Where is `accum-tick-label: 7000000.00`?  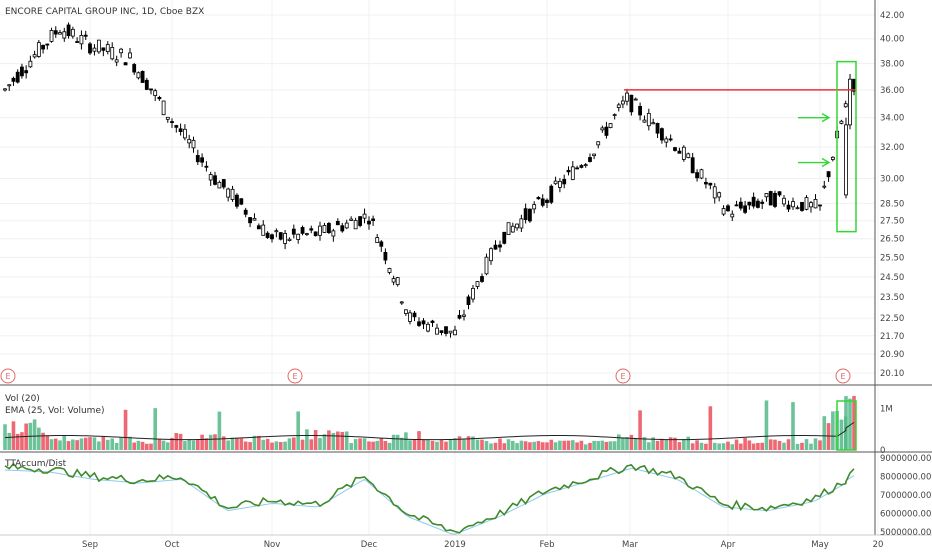 accum-tick-label: 7000000.00 is located at coordinates (905, 496).